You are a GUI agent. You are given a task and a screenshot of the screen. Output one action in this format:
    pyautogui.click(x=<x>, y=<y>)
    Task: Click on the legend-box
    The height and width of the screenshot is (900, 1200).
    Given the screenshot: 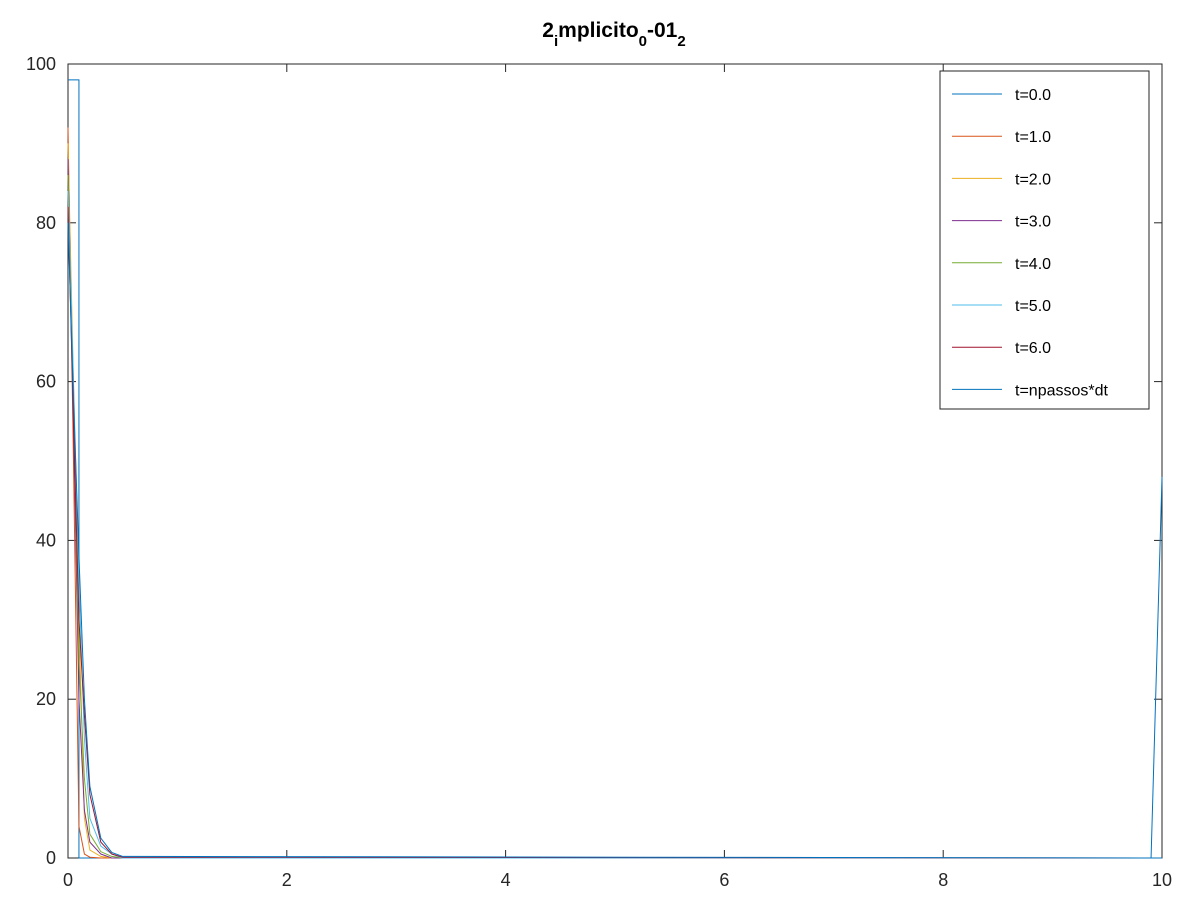 What is the action you would take?
    pyautogui.click(x=1044, y=240)
    